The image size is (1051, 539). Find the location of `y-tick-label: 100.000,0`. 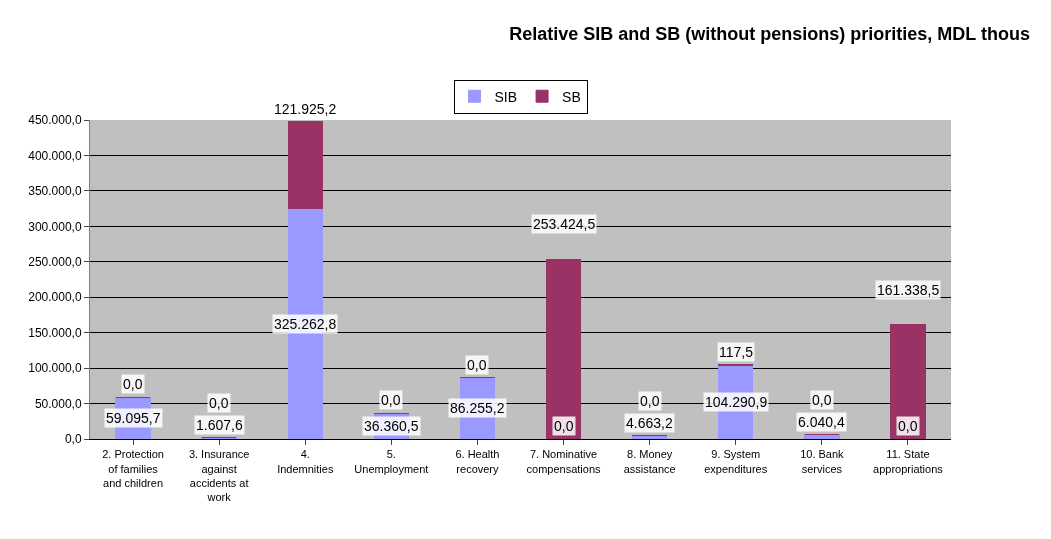

y-tick-label: 100.000,0 is located at coordinates (55, 368).